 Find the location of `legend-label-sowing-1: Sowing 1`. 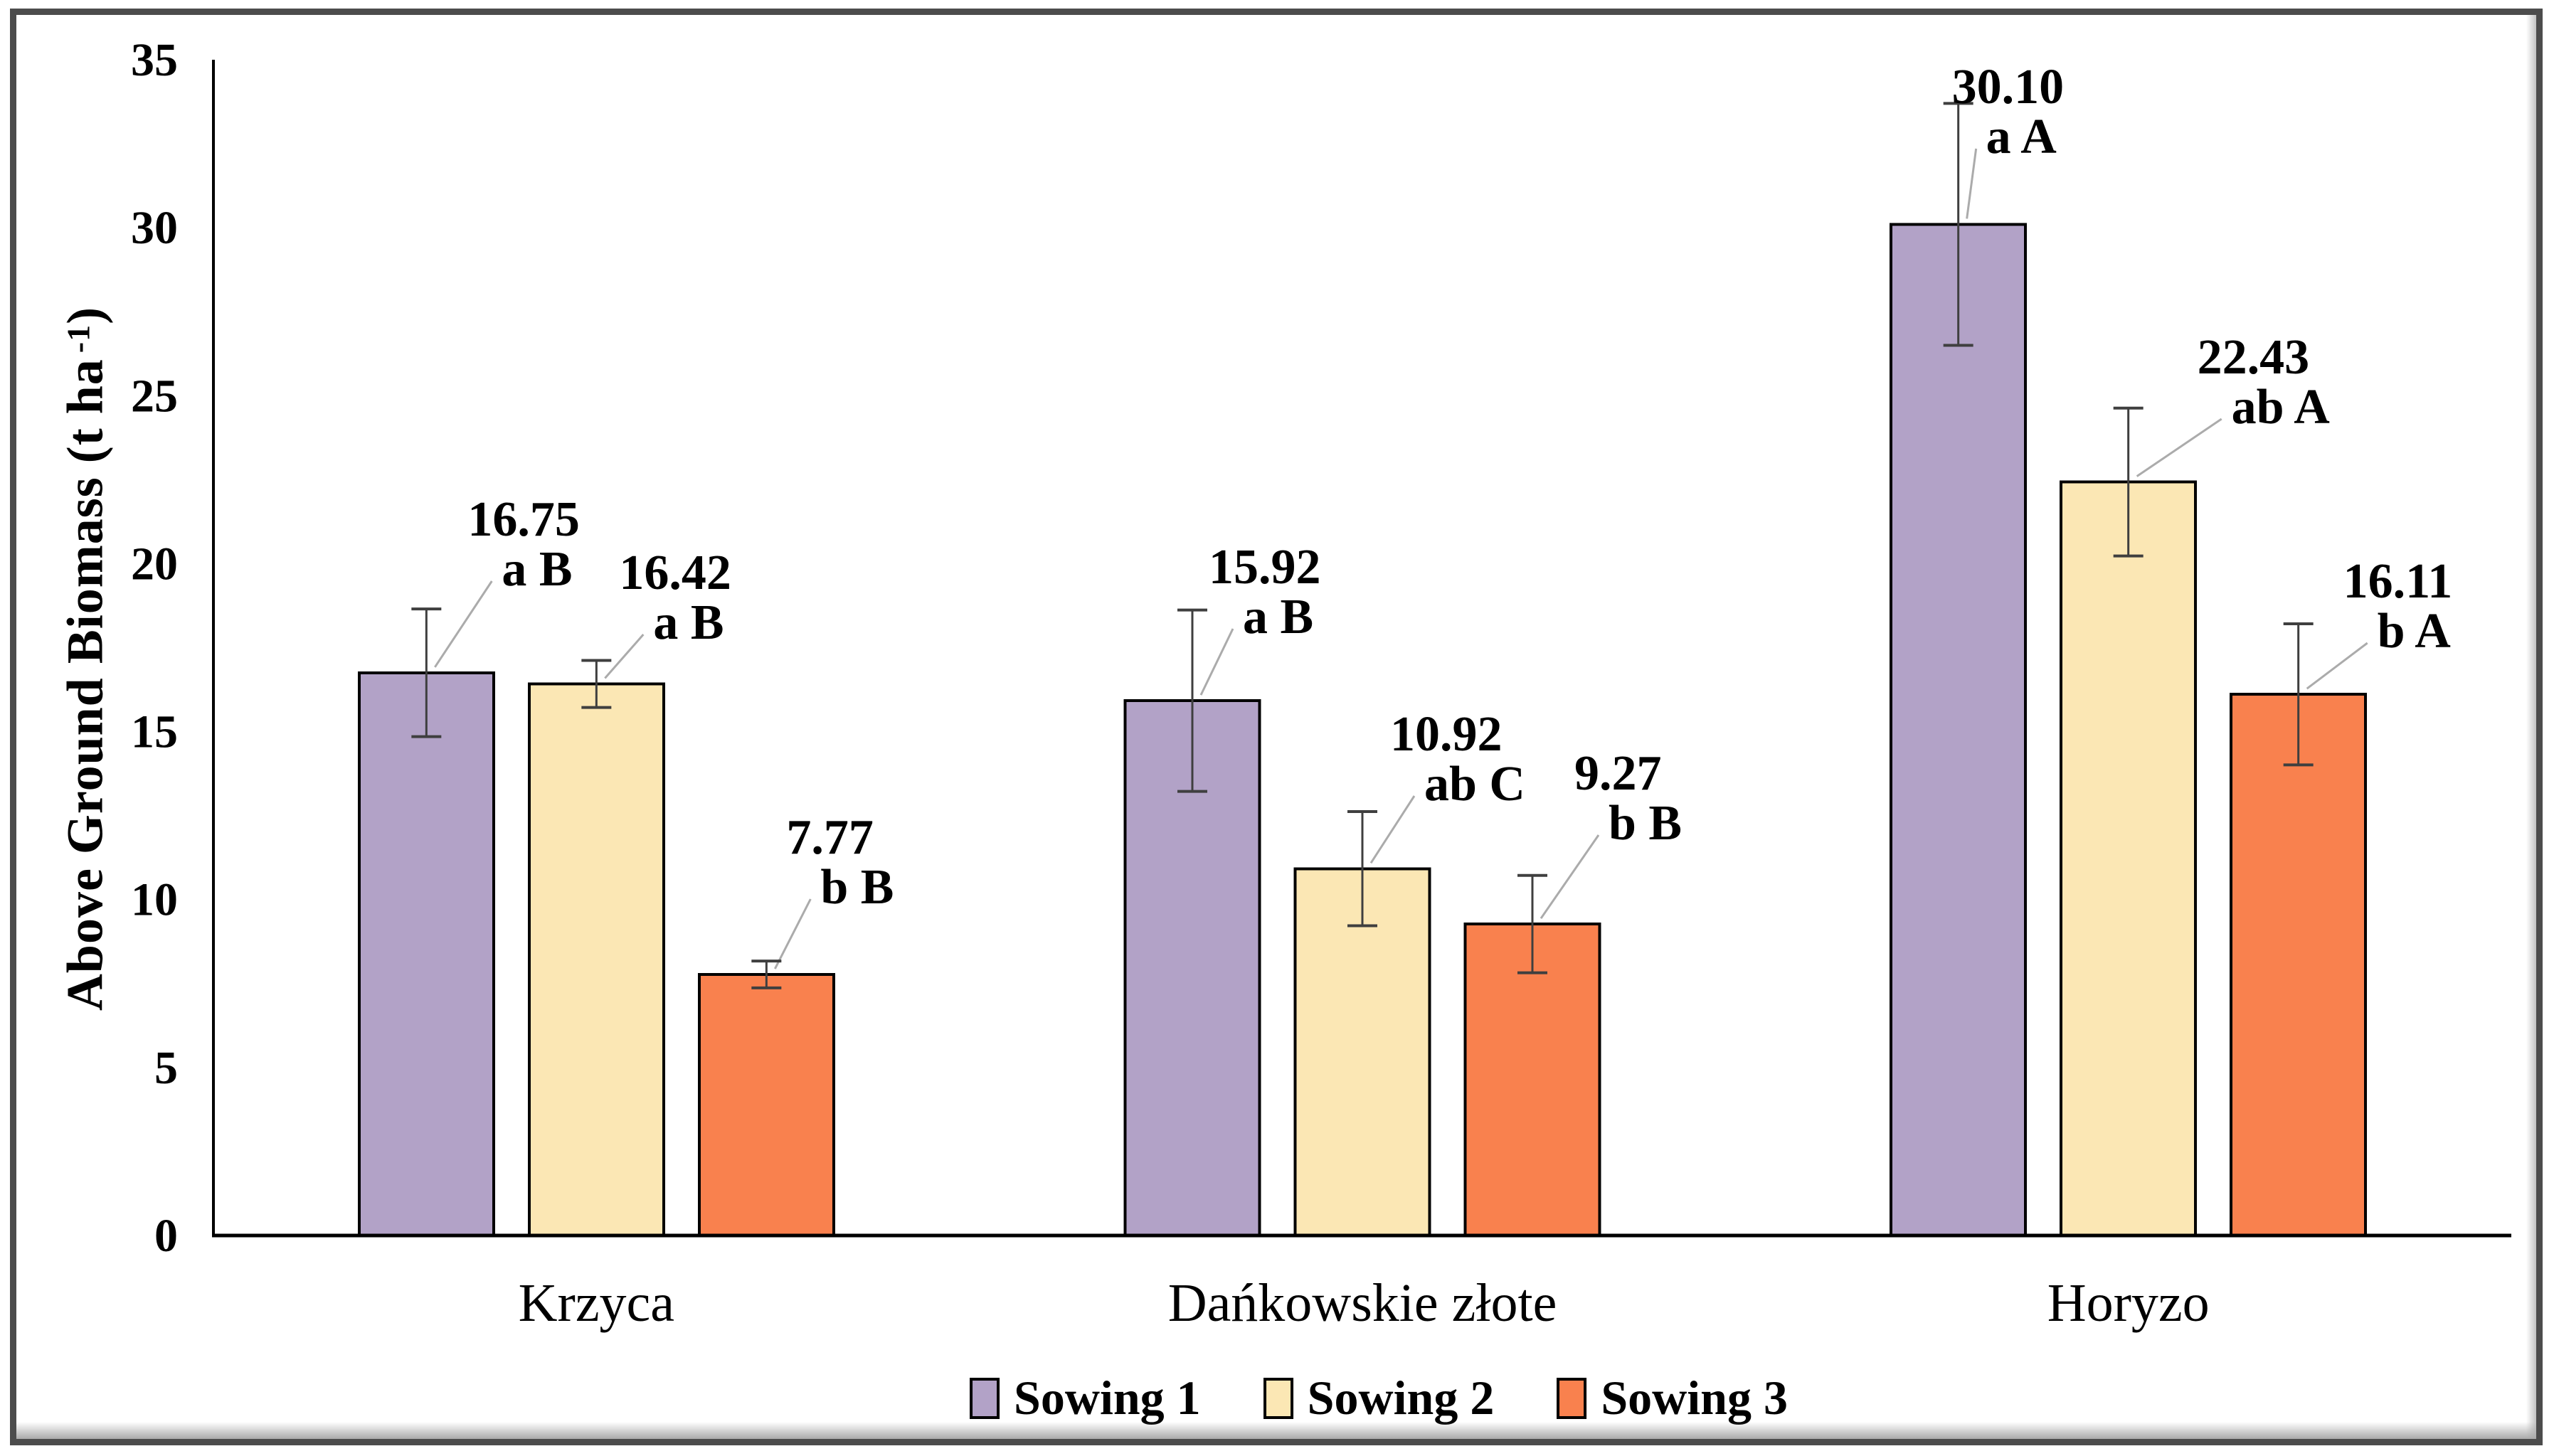

legend-label-sowing-1: Sowing 1 is located at coordinates (1107, 1398).